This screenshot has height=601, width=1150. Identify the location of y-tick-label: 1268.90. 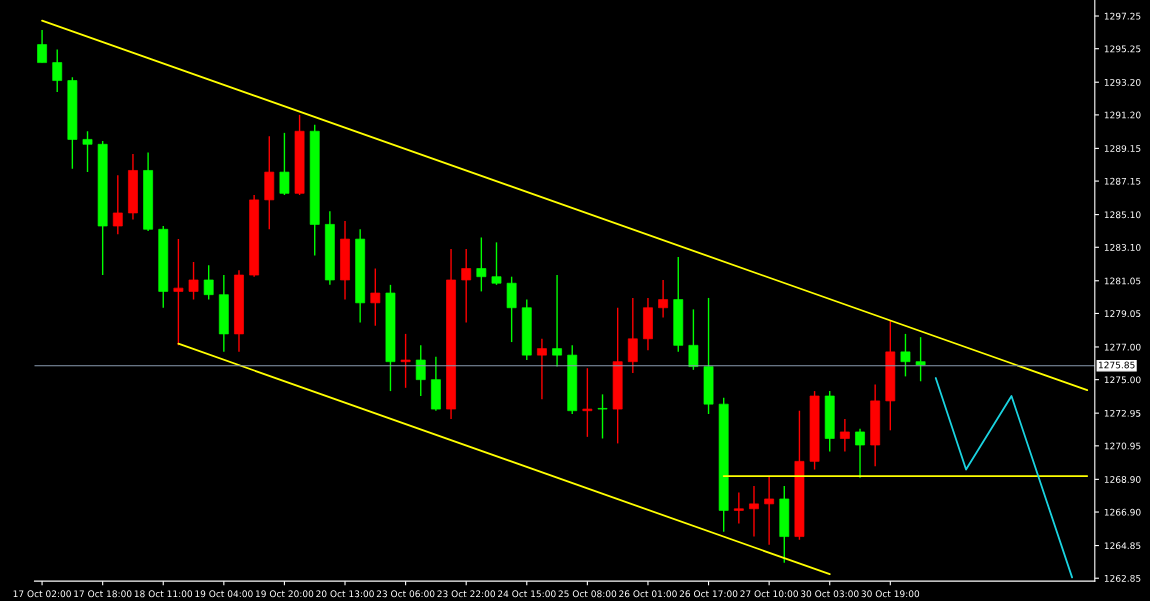
(1122, 479).